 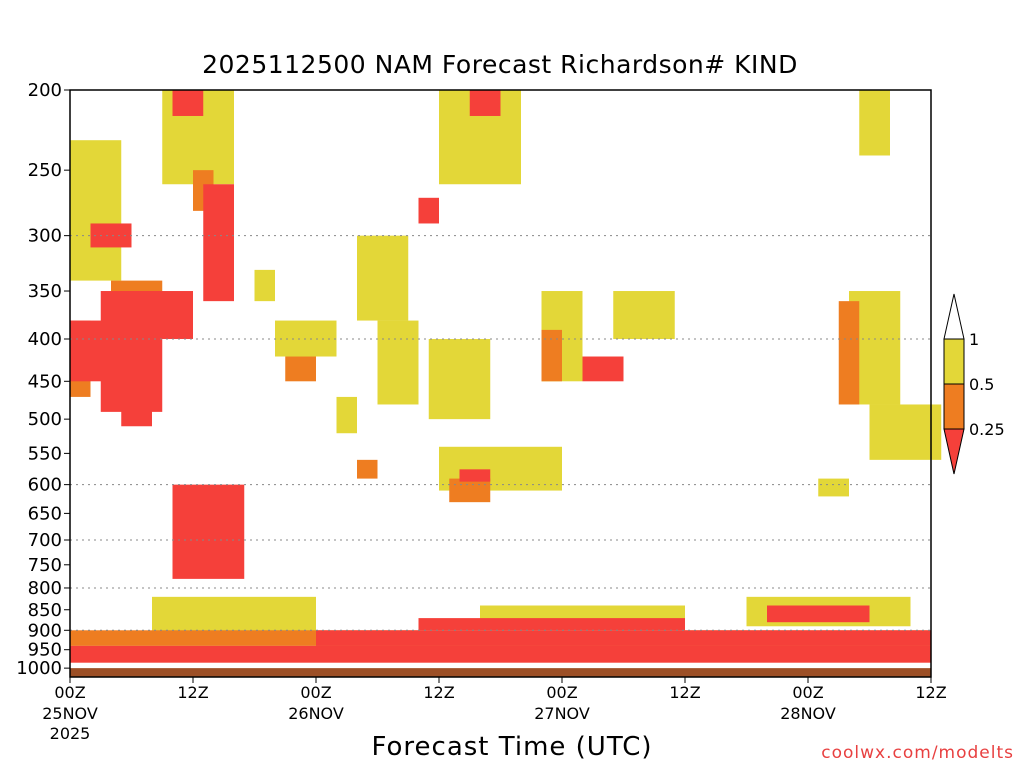 What do you see at coordinates (562, 713) in the screenshot?
I see `x-tick-date-4: 27NOV` at bounding box center [562, 713].